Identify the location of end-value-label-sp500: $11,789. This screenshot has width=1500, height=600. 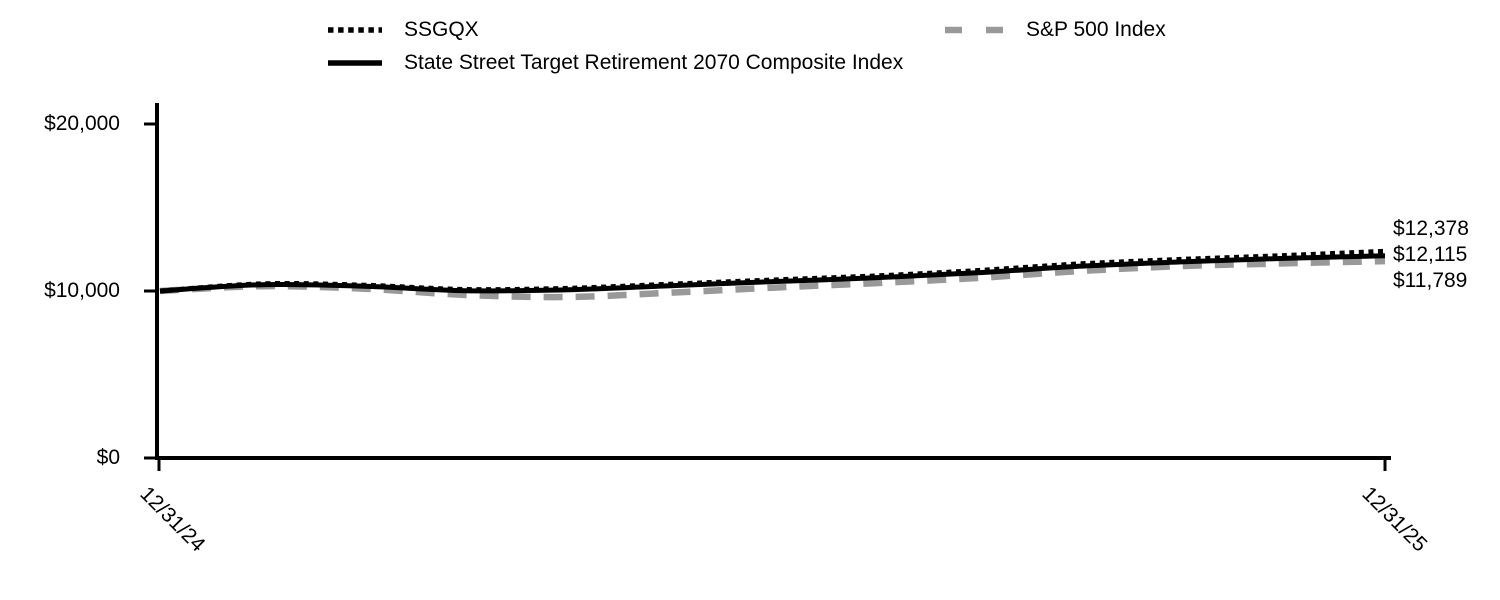
(1430, 280).